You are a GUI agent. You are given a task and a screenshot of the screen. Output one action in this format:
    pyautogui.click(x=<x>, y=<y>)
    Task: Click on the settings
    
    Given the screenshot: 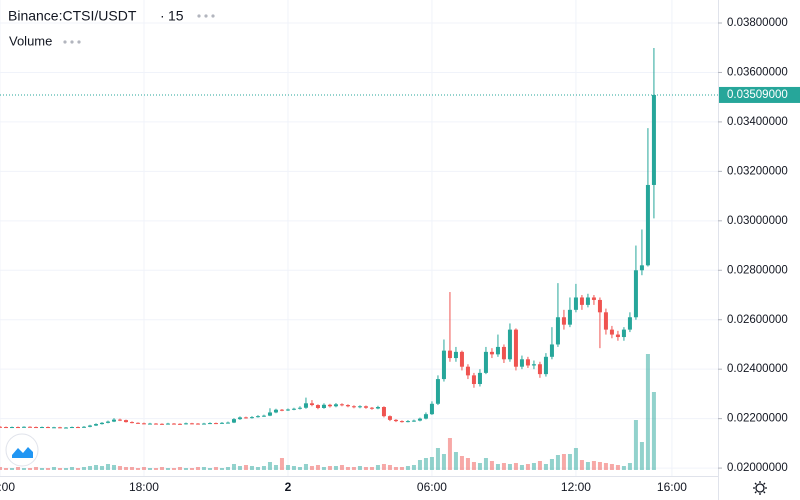 What is the action you would take?
    pyautogui.click(x=760, y=488)
    